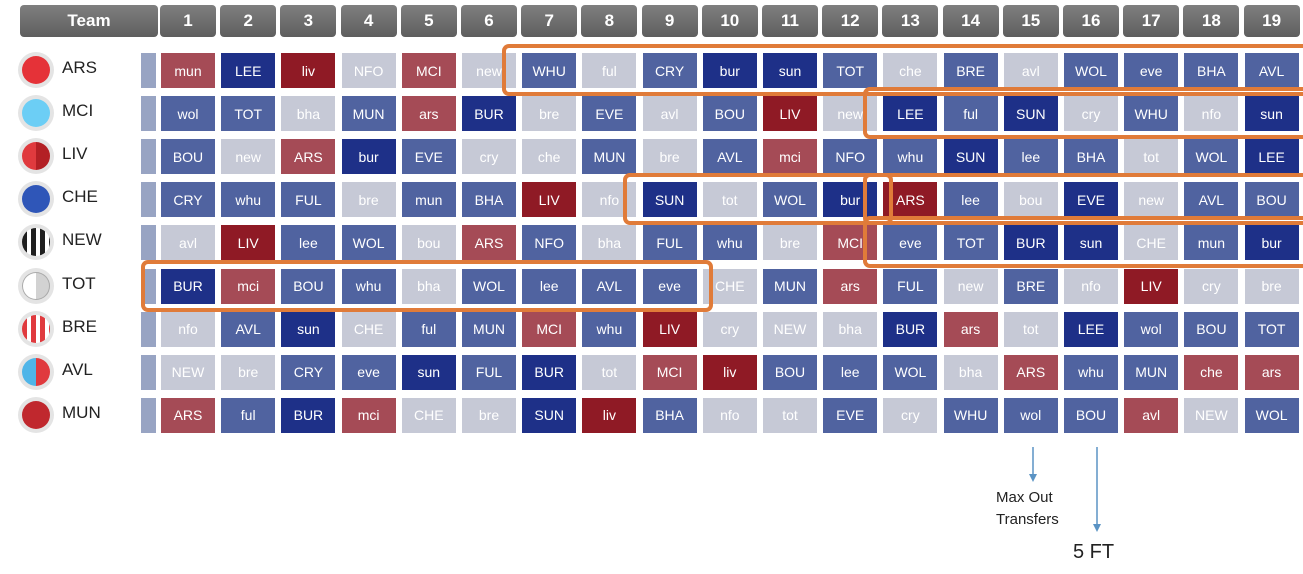 The width and height of the screenshot is (1303, 574). I want to click on fixture-cell: CHE, so click(1151, 243).